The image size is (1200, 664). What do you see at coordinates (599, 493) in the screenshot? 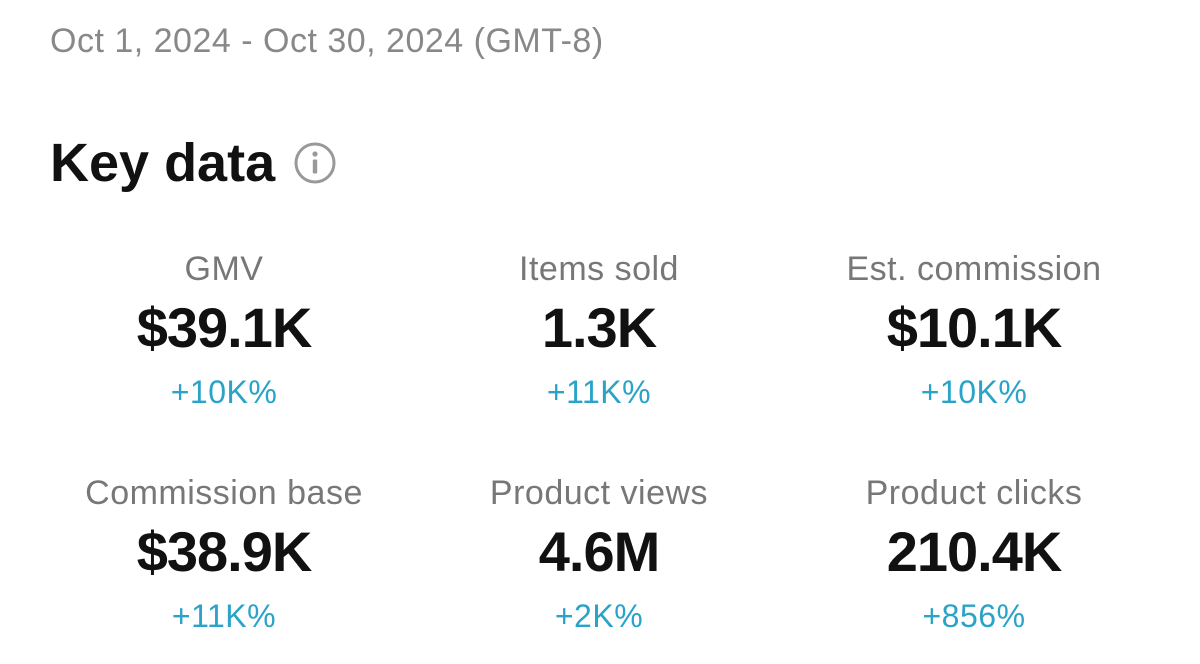
I see `metric-label: Product views` at bounding box center [599, 493].